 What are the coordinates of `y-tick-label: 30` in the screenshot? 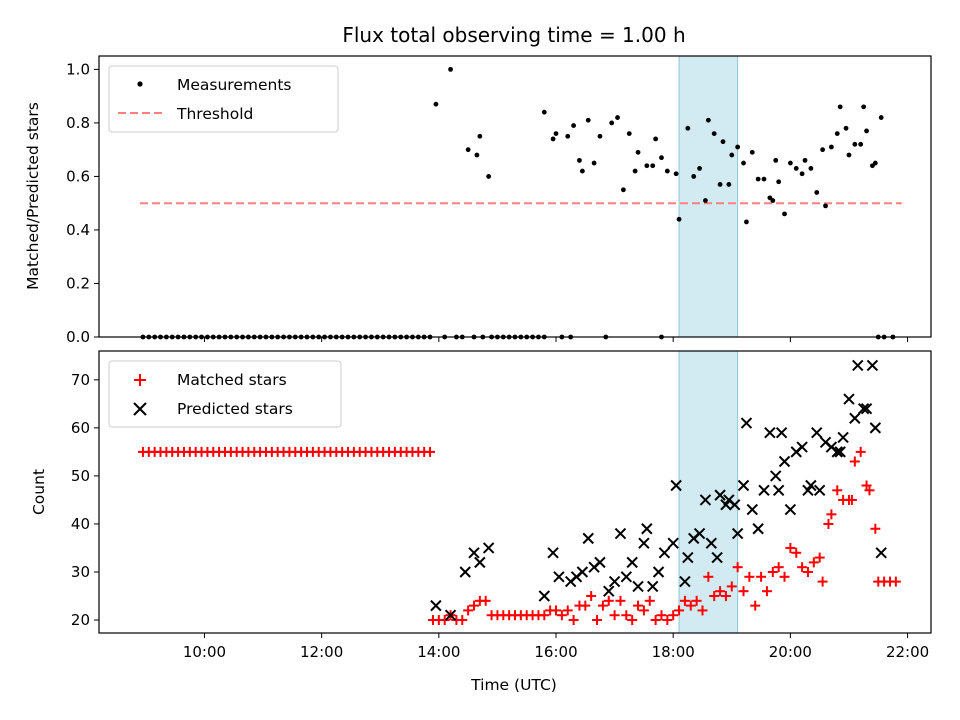 It's located at (80, 572).